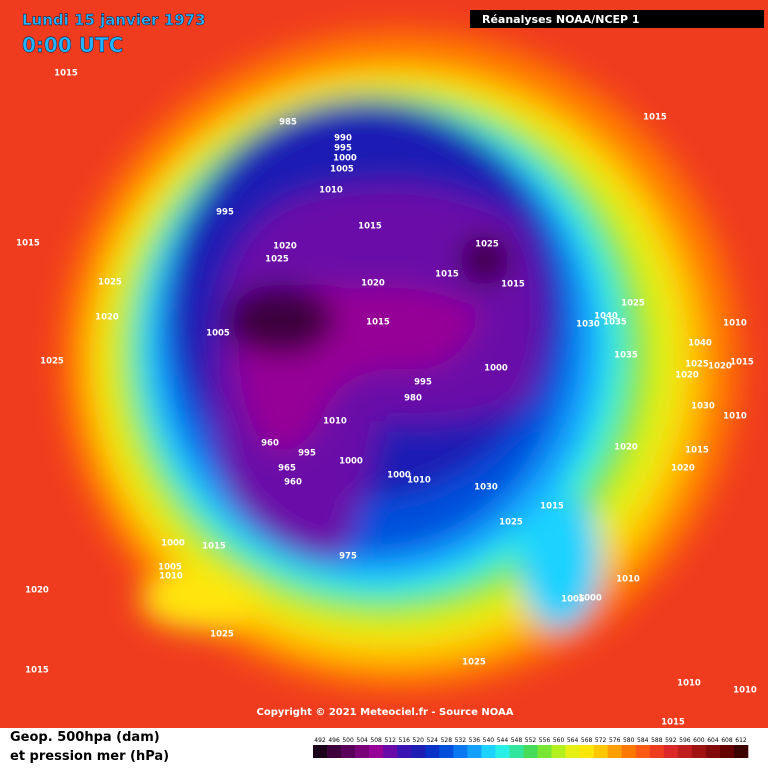 This screenshot has width=768, height=768. What do you see at coordinates (671, 740) in the screenshot?
I see `colorbar-tick-label: 592` at bounding box center [671, 740].